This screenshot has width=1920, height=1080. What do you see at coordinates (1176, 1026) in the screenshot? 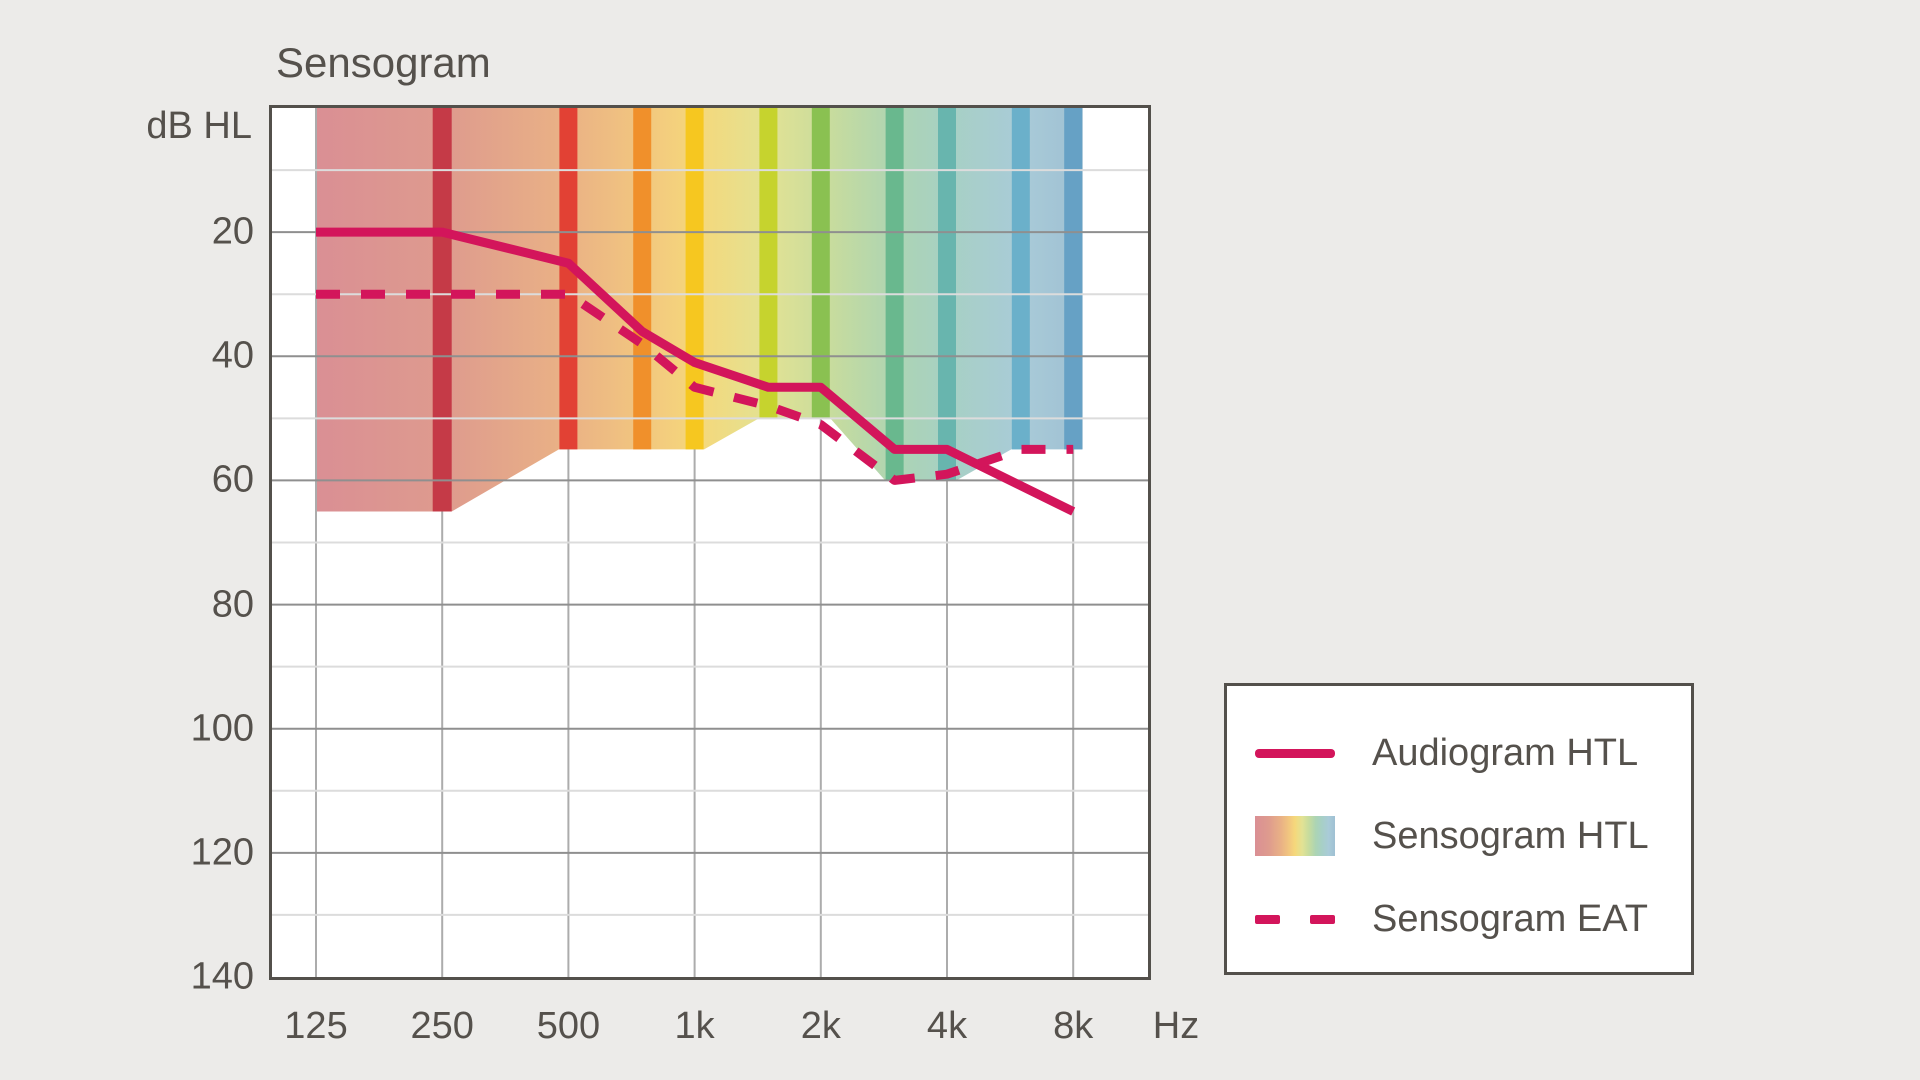
I see `x-axis-unit-label: Hz` at bounding box center [1176, 1026].